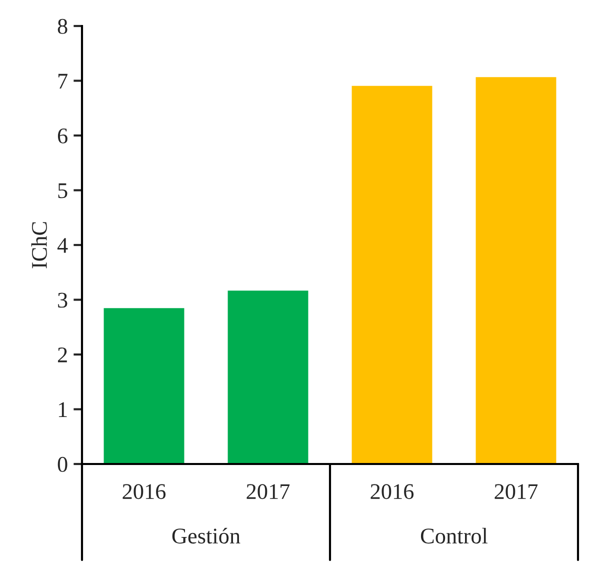 The height and width of the screenshot is (568, 592). I want to click on y-tick-label: 0, so click(63, 464).